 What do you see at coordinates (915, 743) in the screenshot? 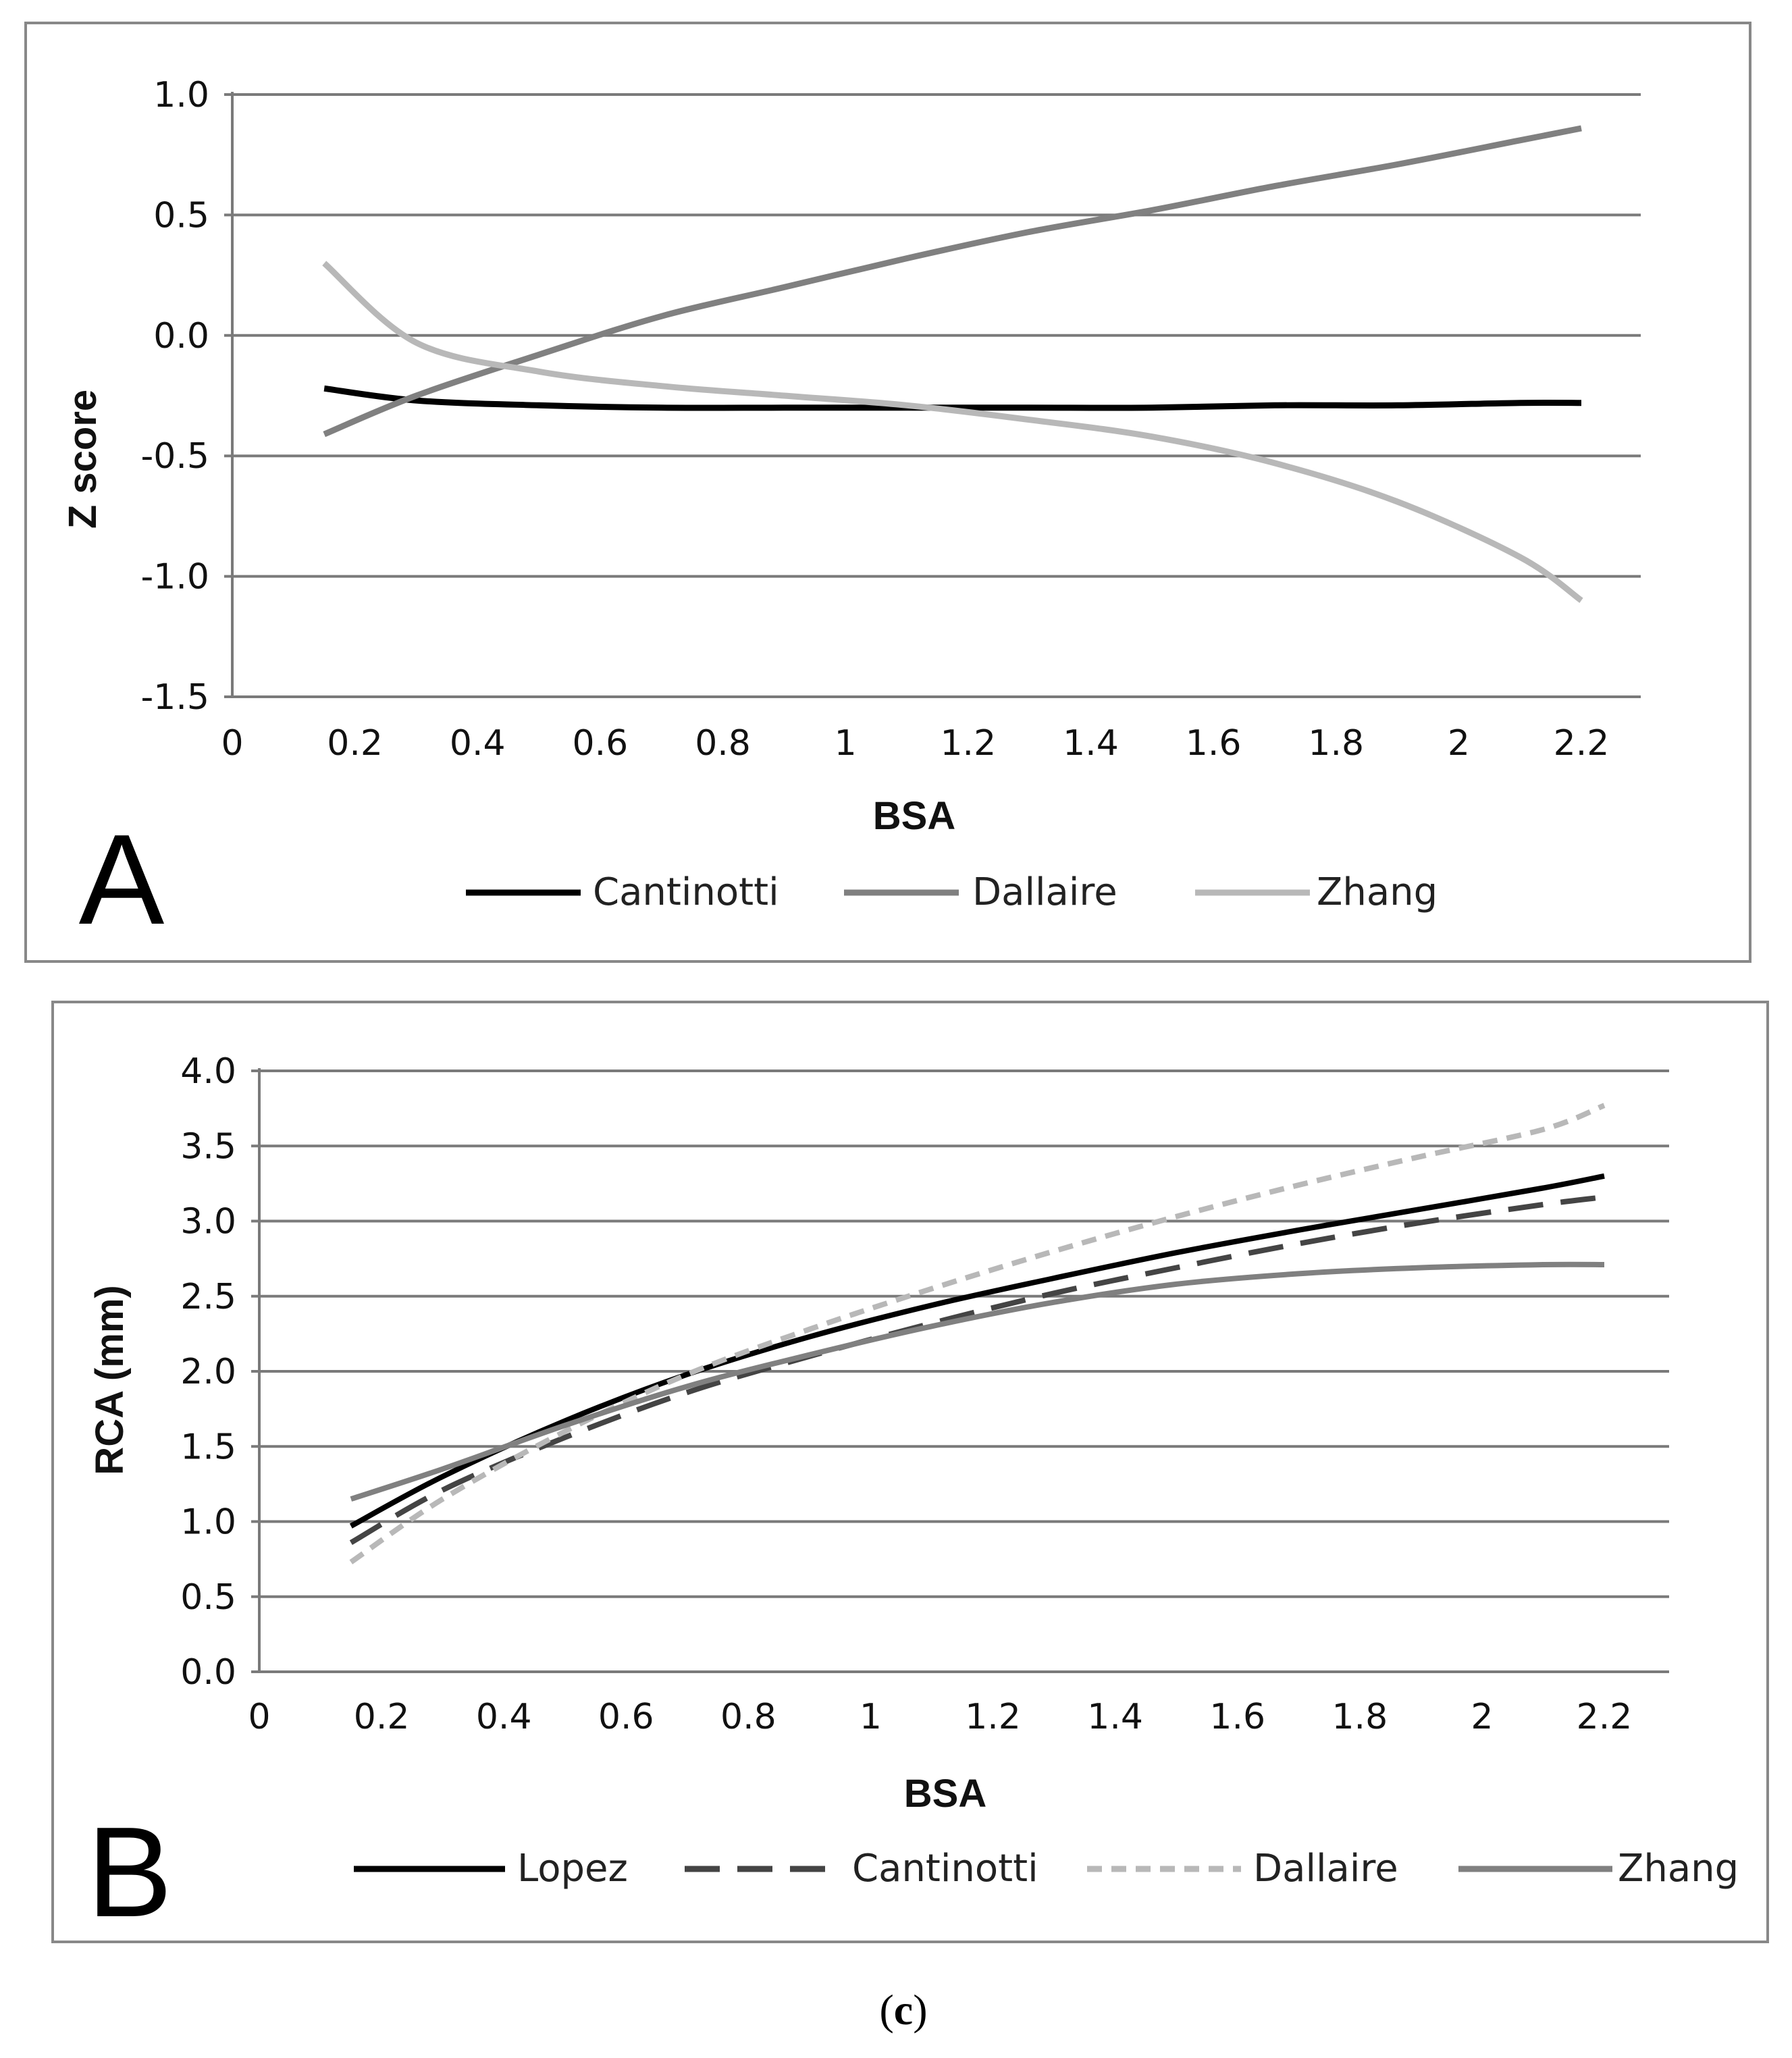
I see `panel-a-x-ticks: 0 0.2 0.4 0.6 0.8 1 1.2 1.4 1.6 1.8 2 2.2` at bounding box center [915, 743].